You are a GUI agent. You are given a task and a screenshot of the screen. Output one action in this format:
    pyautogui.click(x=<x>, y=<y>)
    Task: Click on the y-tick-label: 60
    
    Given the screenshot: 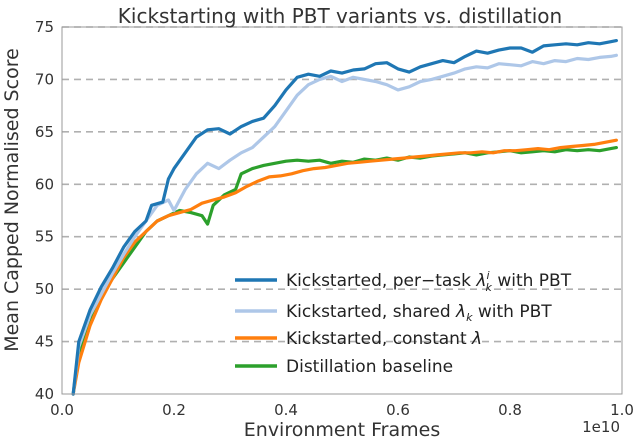 What is the action you would take?
    pyautogui.click(x=44, y=184)
    